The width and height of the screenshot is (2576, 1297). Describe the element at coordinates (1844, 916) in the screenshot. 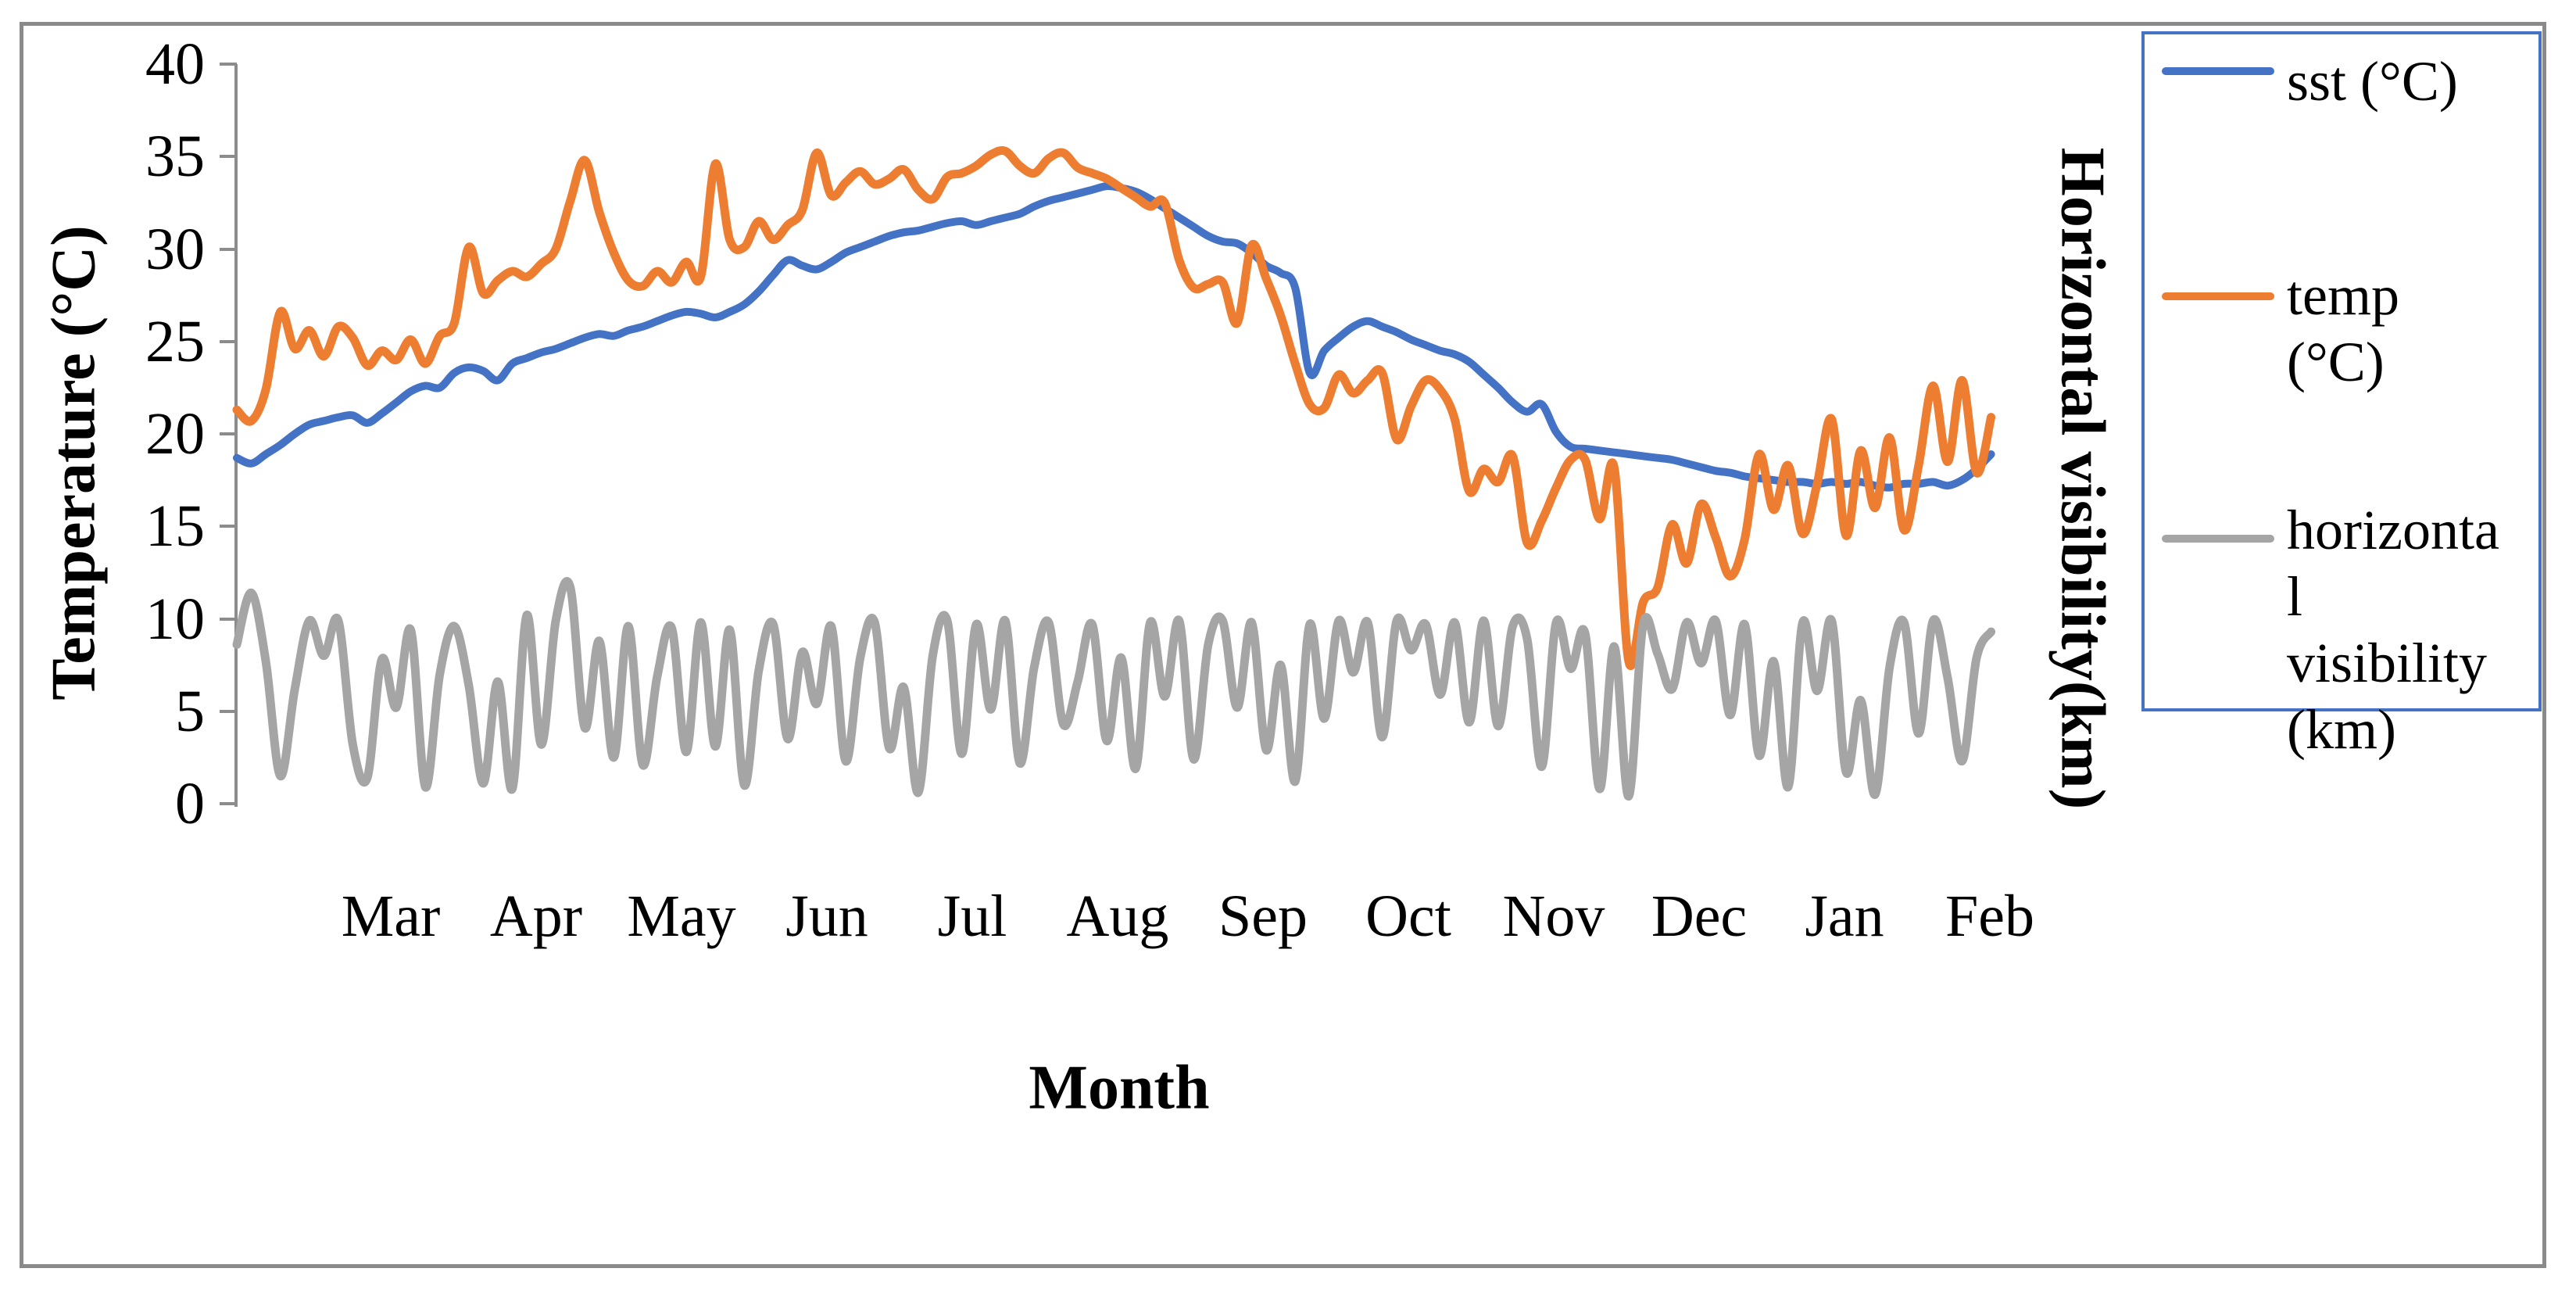

I see `x-axis-tick-label: Jan` at that location.